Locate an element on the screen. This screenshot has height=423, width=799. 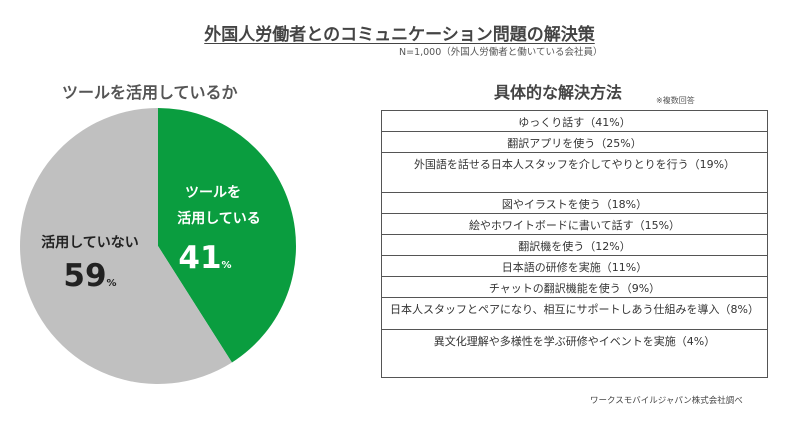
solution-row: ゆっくり話す（41%） is located at coordinates (574, 121).